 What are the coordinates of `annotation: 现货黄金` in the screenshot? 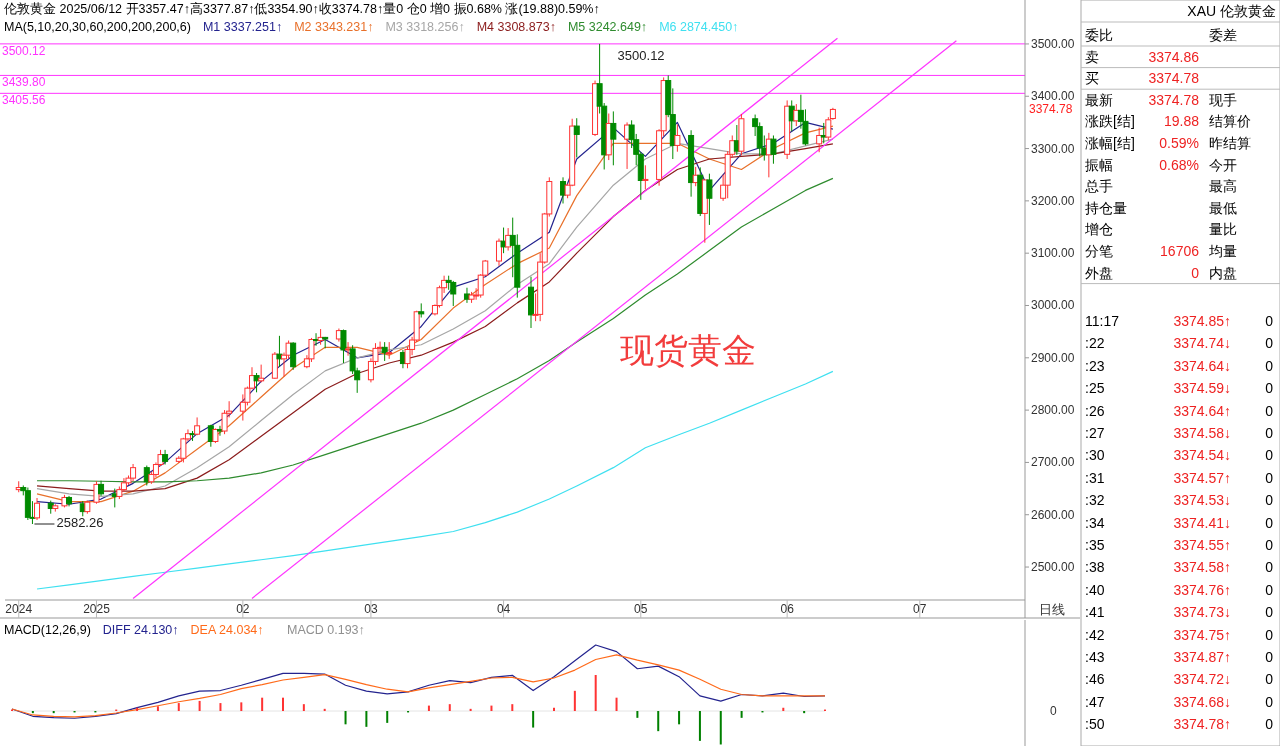 It's located at (688, 350).